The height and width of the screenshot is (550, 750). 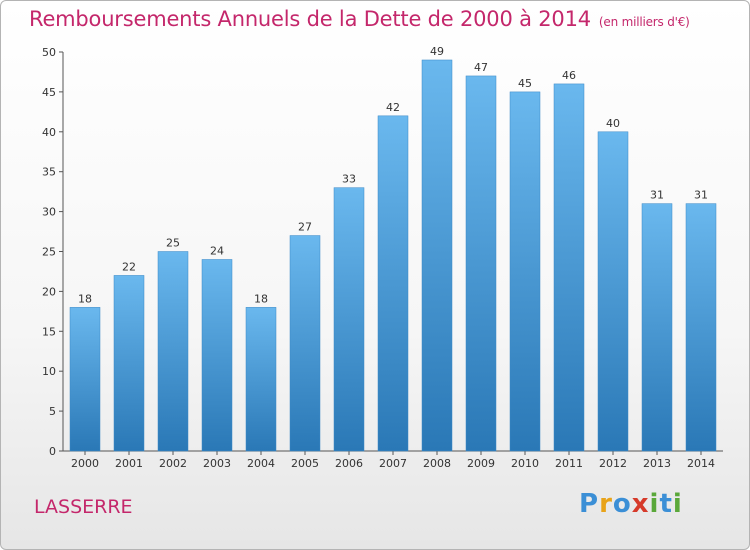 I want to click on bar-value-label: 42, so click(x=393, y=107).